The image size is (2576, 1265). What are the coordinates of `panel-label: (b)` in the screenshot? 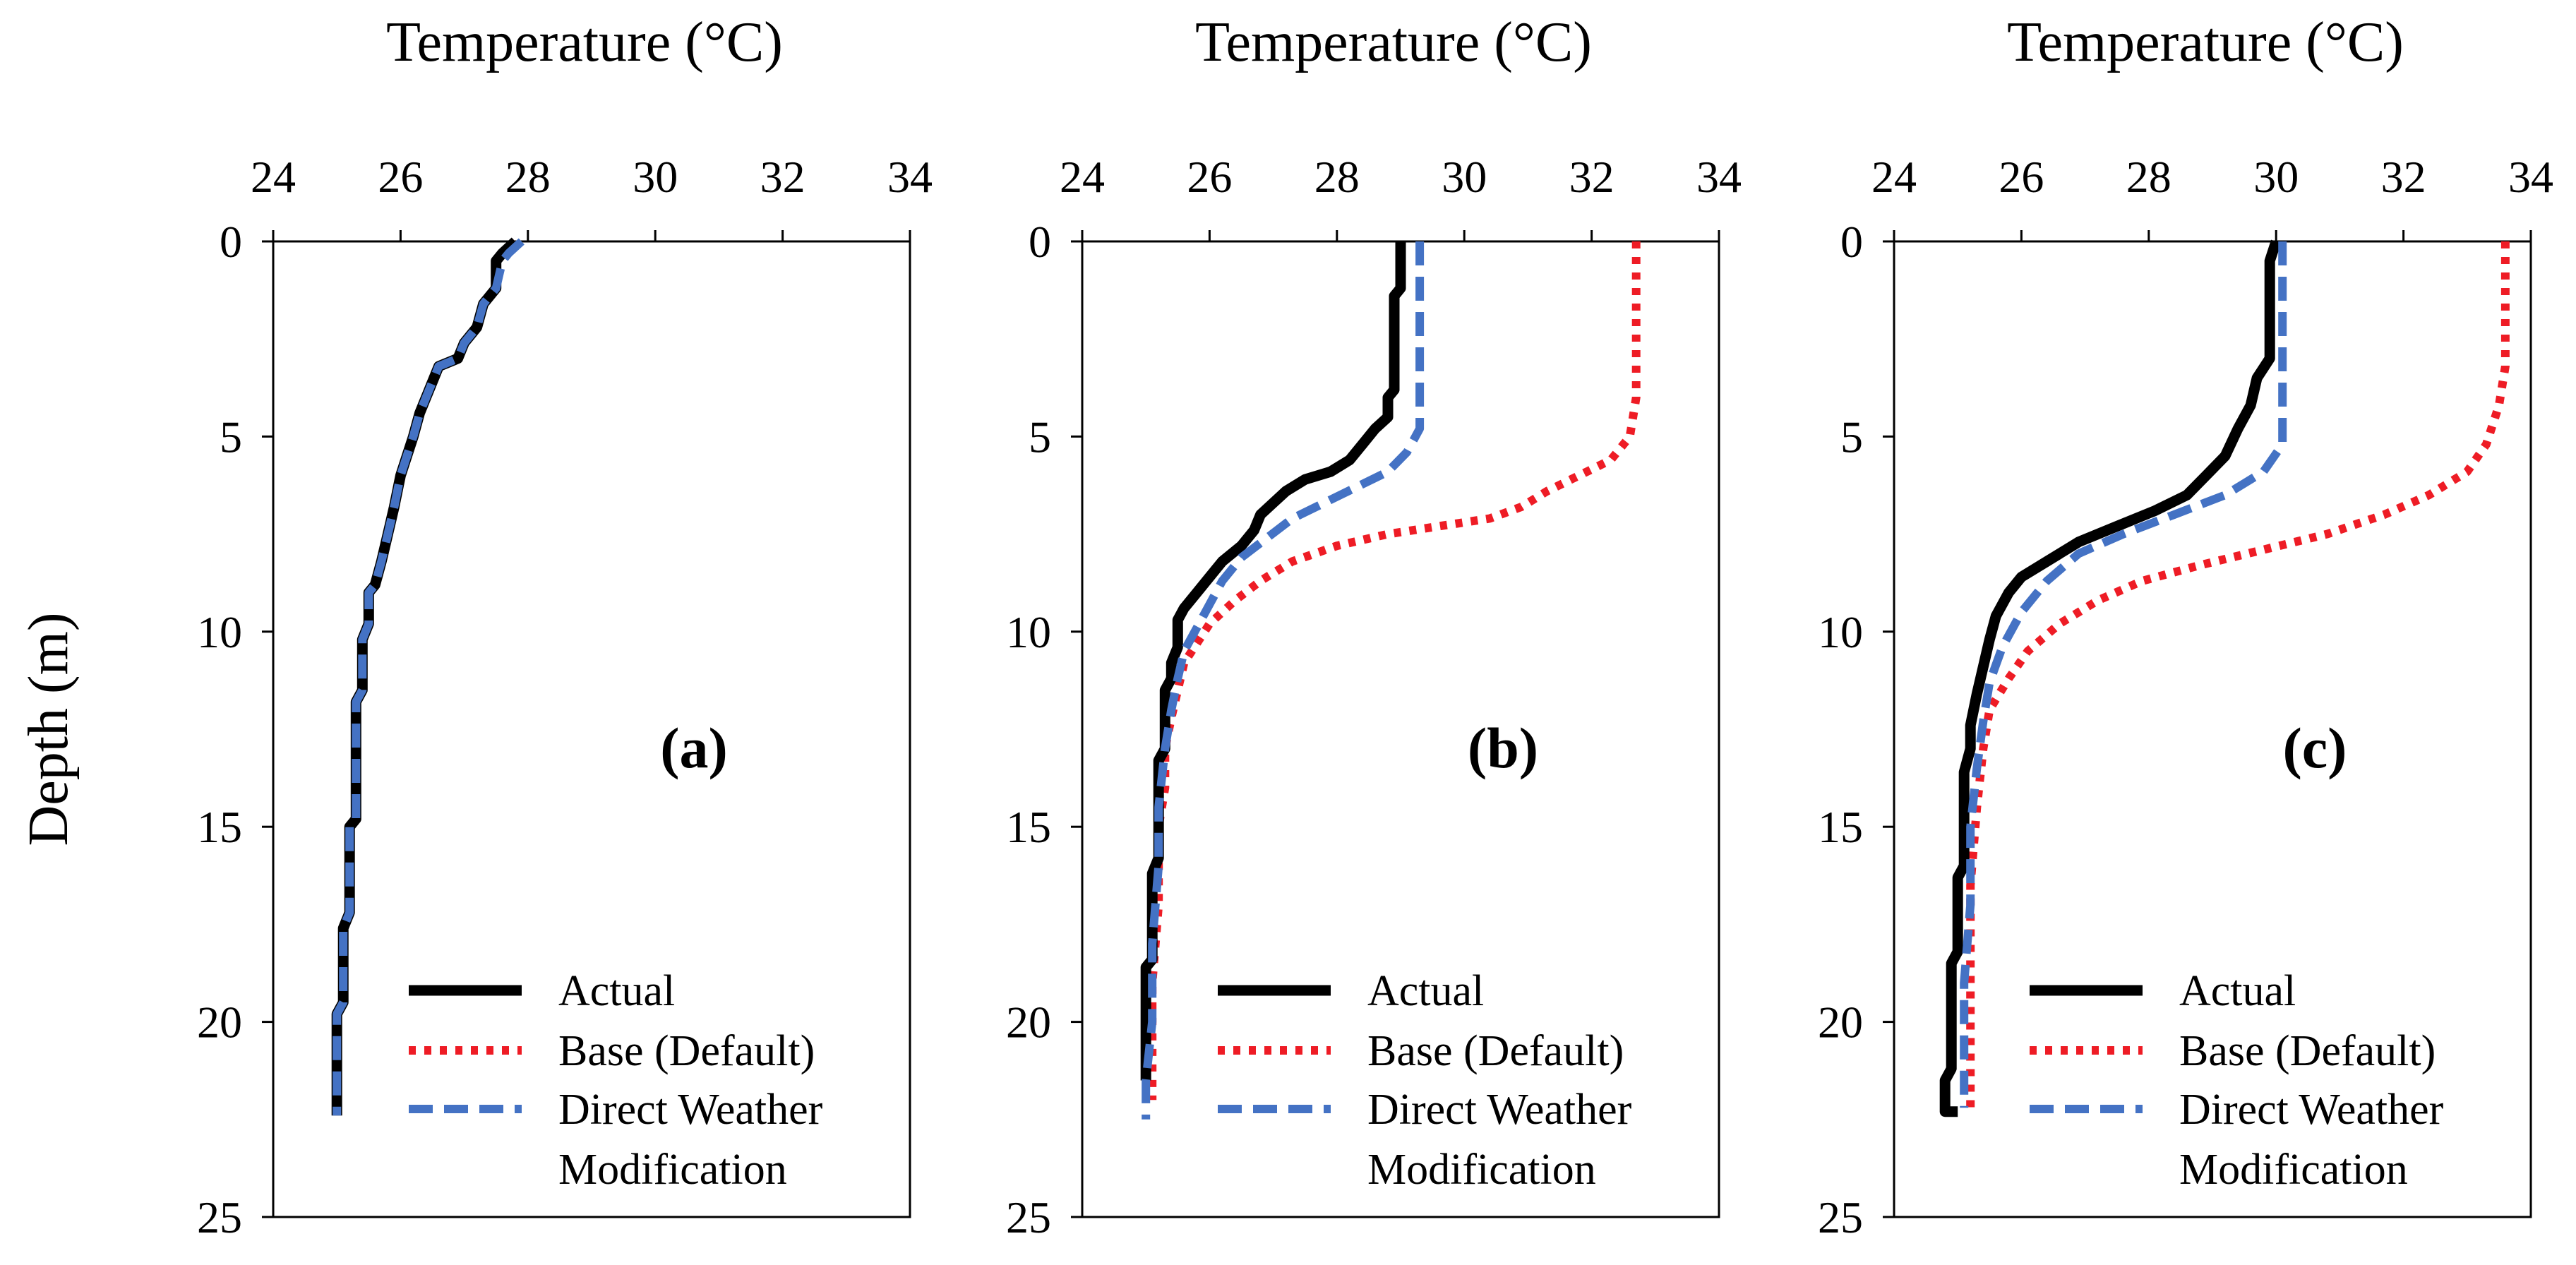 It's located at (1503, 748).